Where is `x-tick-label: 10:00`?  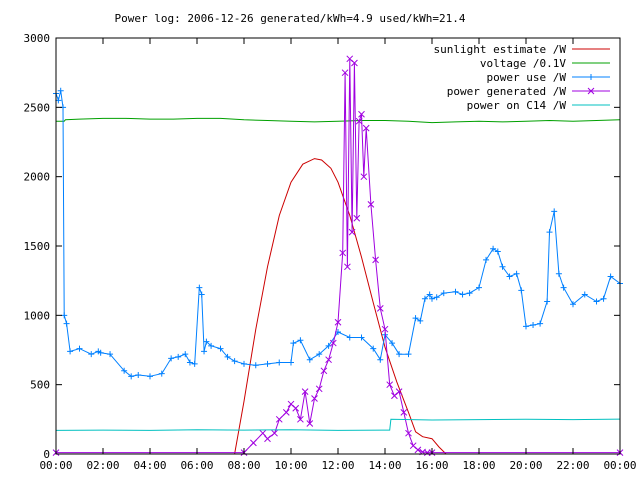
x-tick-label: 10:00 is located at coordinates (290, 465).